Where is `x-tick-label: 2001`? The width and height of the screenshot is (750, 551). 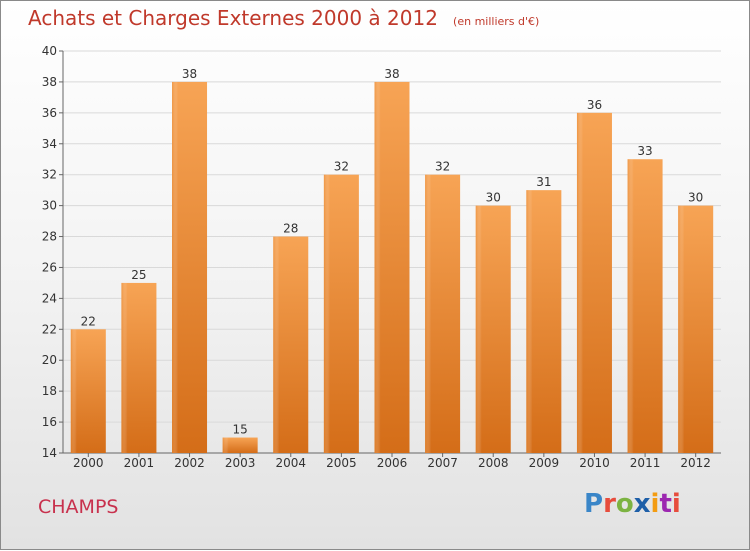 x-tick-label: 2001 is located at coordinates (139, 463).